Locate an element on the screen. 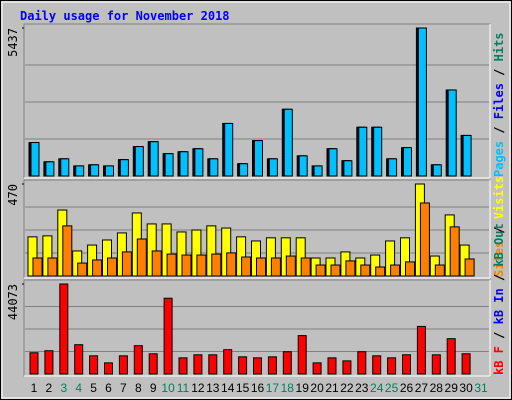 The width and height of the screenshot is (512, 400). x-tick-label: 29 is located at coordinates (452, 388).